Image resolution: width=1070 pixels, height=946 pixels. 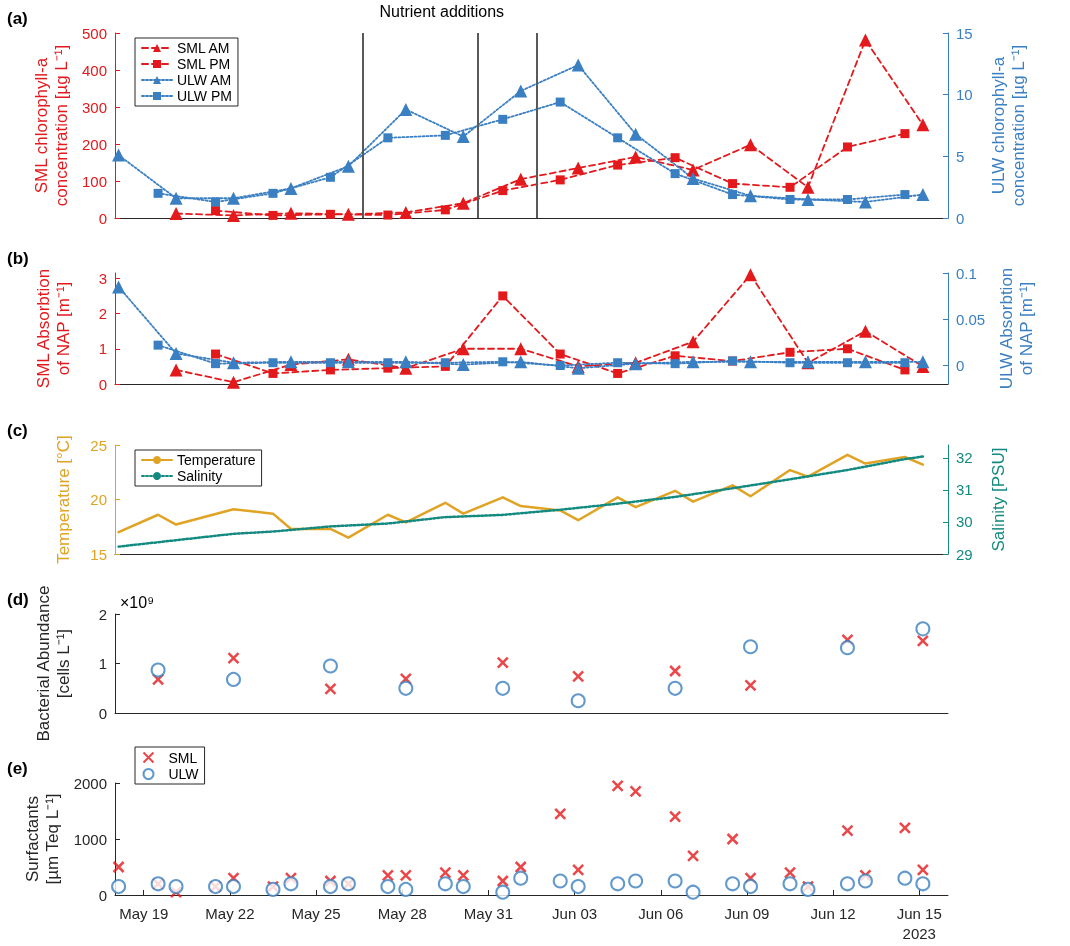 I want to click on y2-axis-title: ULW chlorophyll-a concentration [µg L⁻¹], so click(x=1008, y=125).